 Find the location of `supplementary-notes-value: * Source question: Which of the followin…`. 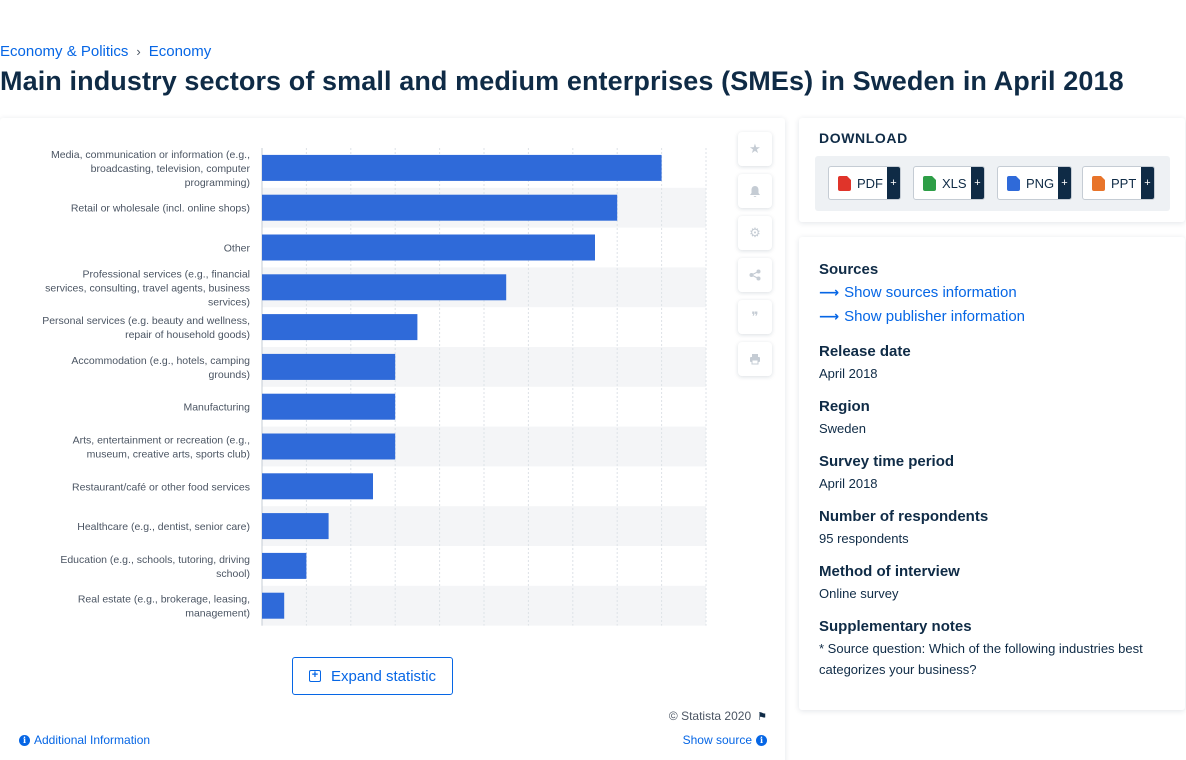

supplementary-notes-value: * Source question: Which of the followin… is located at coordinates (991, 659).